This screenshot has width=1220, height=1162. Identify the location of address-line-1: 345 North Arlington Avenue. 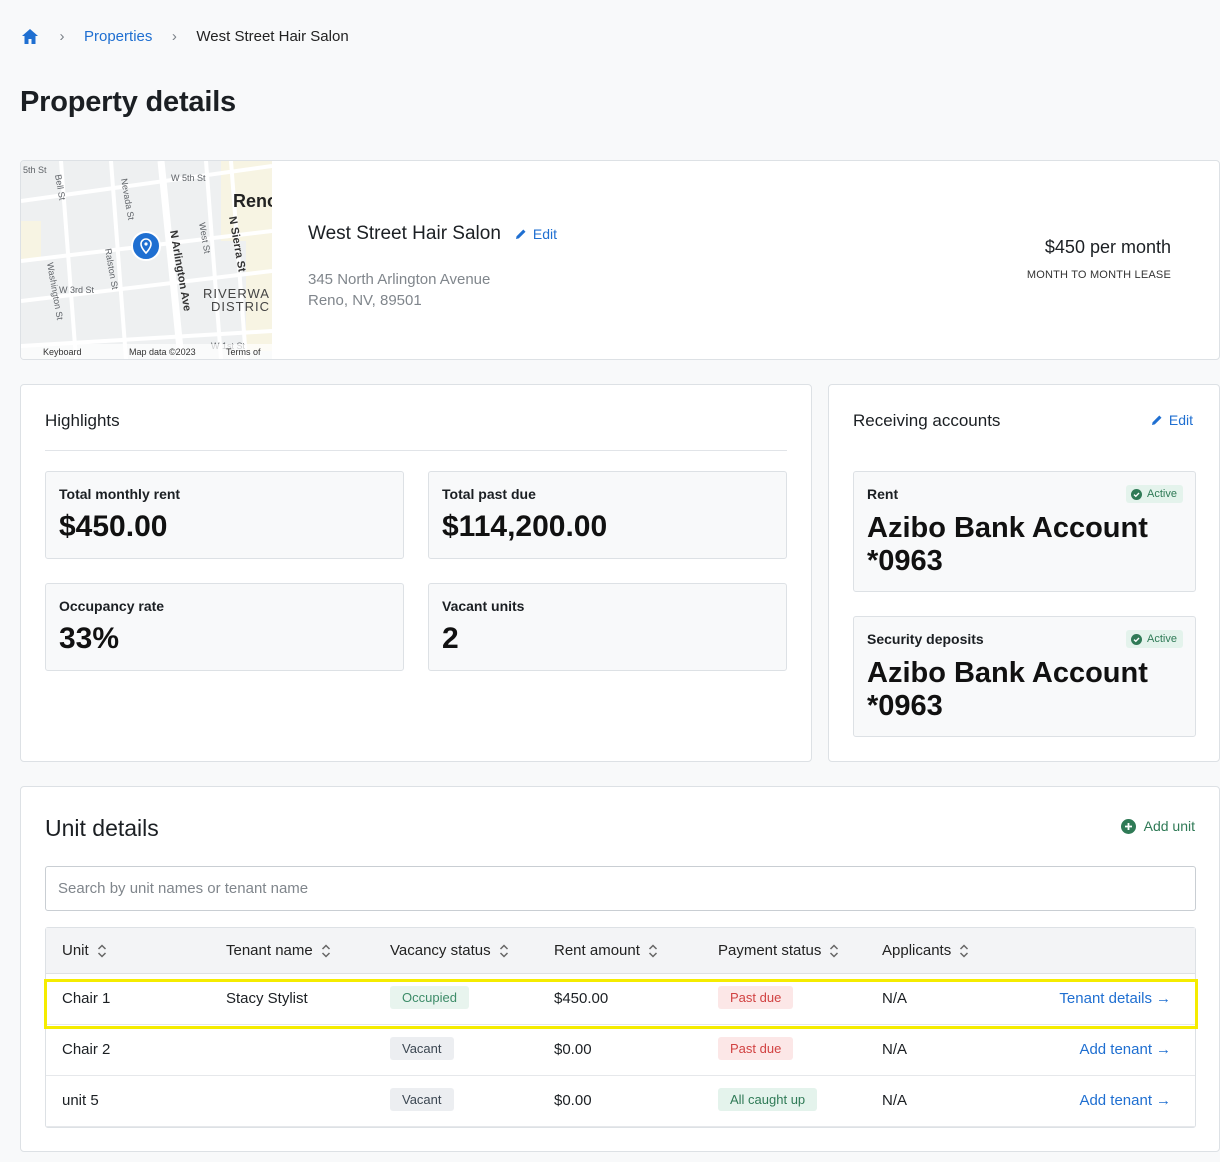
(399, 279).